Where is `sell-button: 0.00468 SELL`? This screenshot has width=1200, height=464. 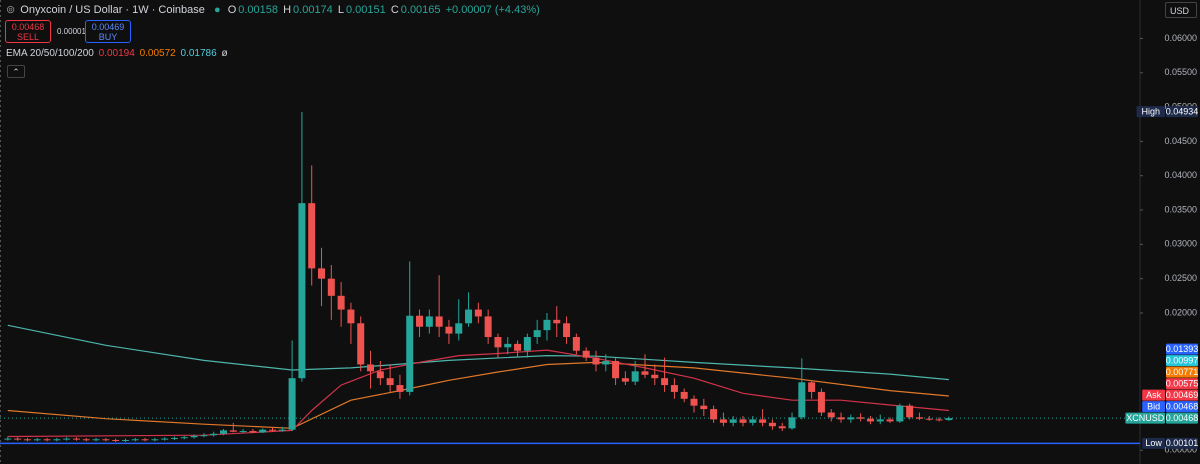 sell-button: 0.00468 SELL is located at coordinates (28, 31).